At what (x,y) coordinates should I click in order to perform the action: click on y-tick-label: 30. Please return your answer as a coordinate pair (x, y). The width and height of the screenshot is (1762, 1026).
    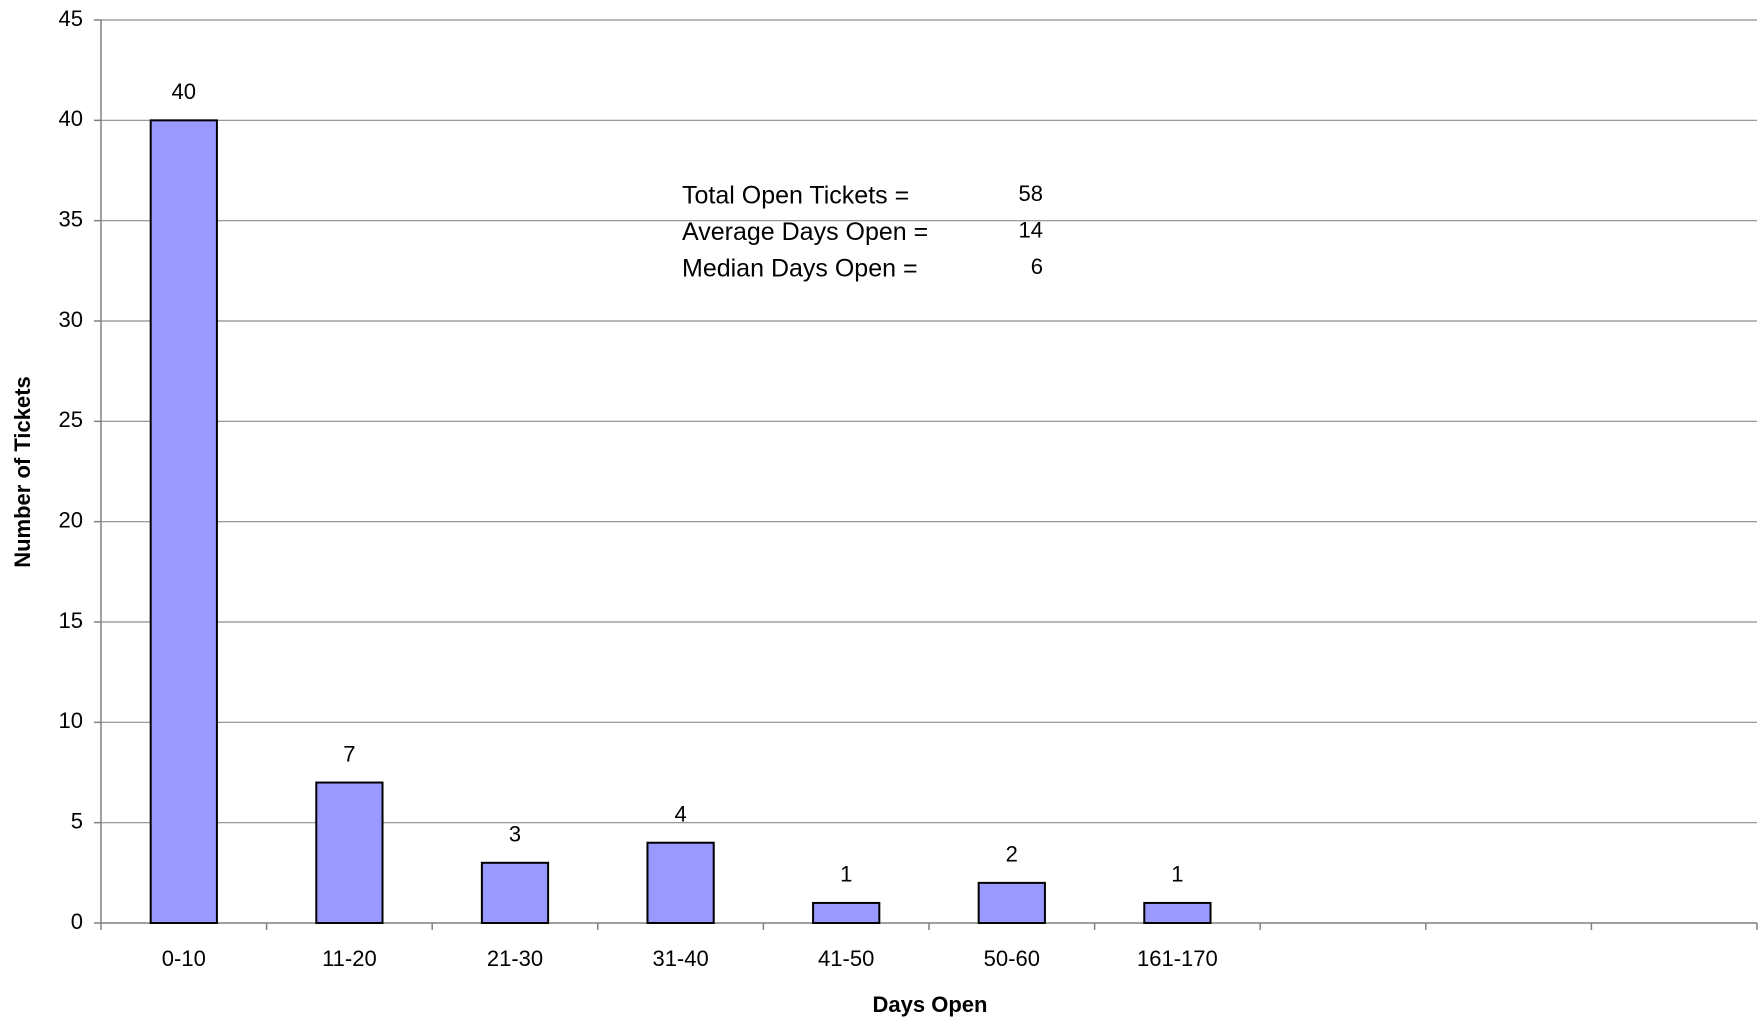
    Looking at the image, I should click on (71, 319).